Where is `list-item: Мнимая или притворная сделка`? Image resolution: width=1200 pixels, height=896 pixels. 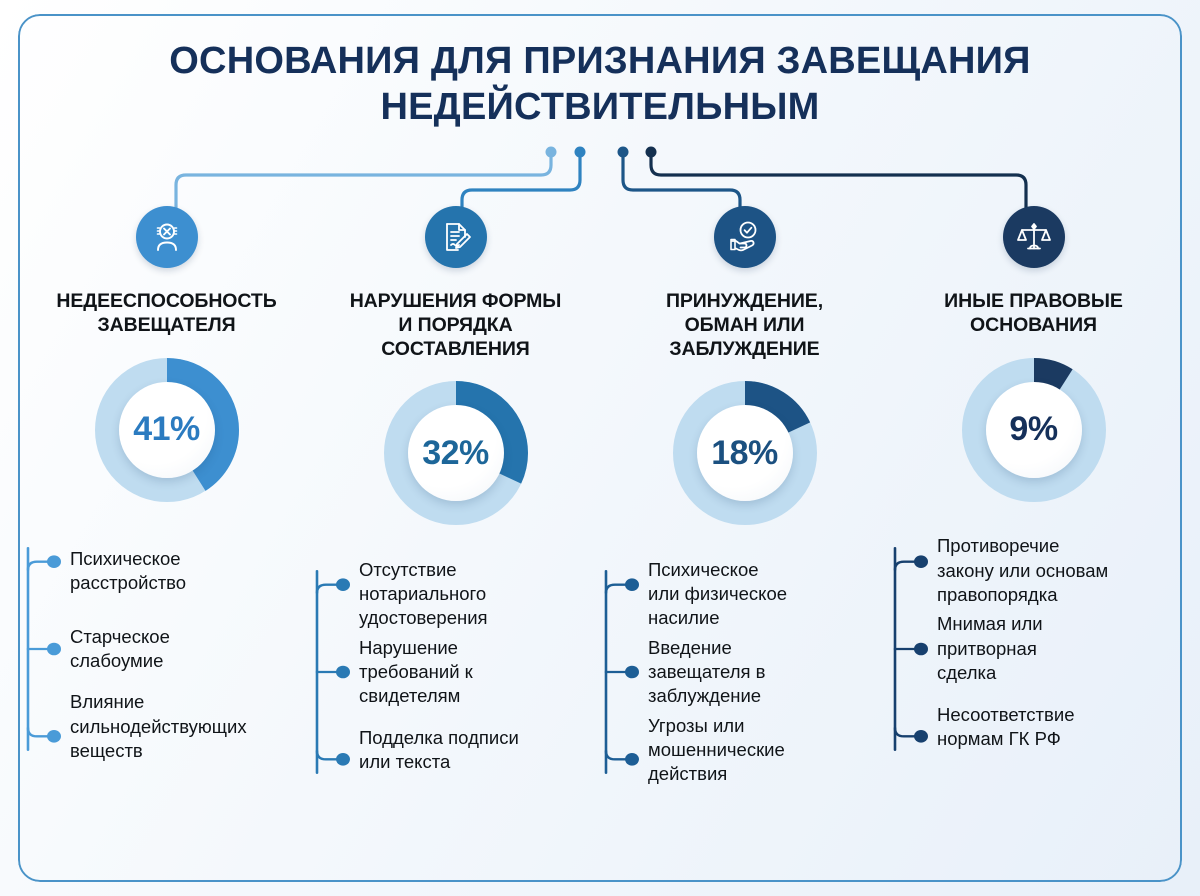 list-item: Мнимая или притворная сделка is located at coordinates (1054, 649).